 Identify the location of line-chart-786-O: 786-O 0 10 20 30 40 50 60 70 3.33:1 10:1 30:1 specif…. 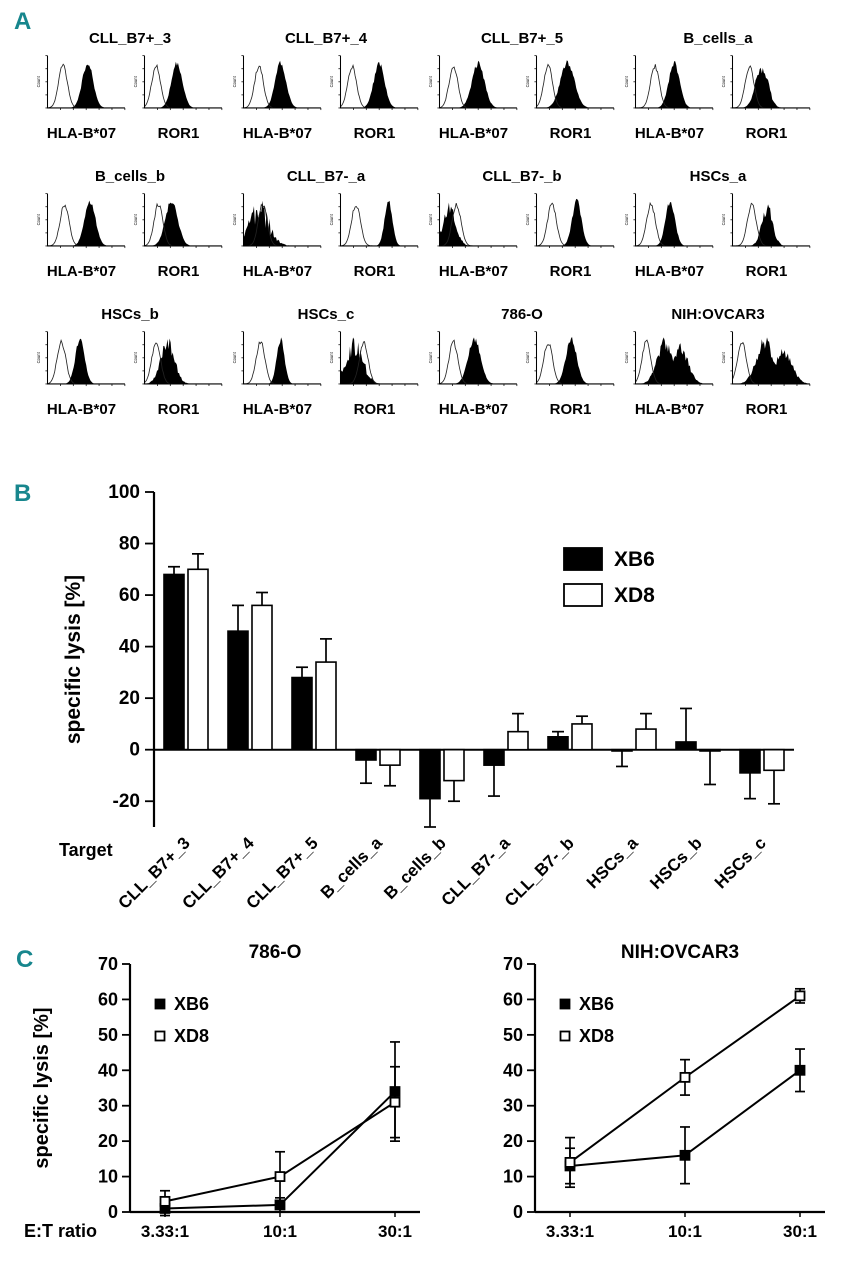
(240, 1103).